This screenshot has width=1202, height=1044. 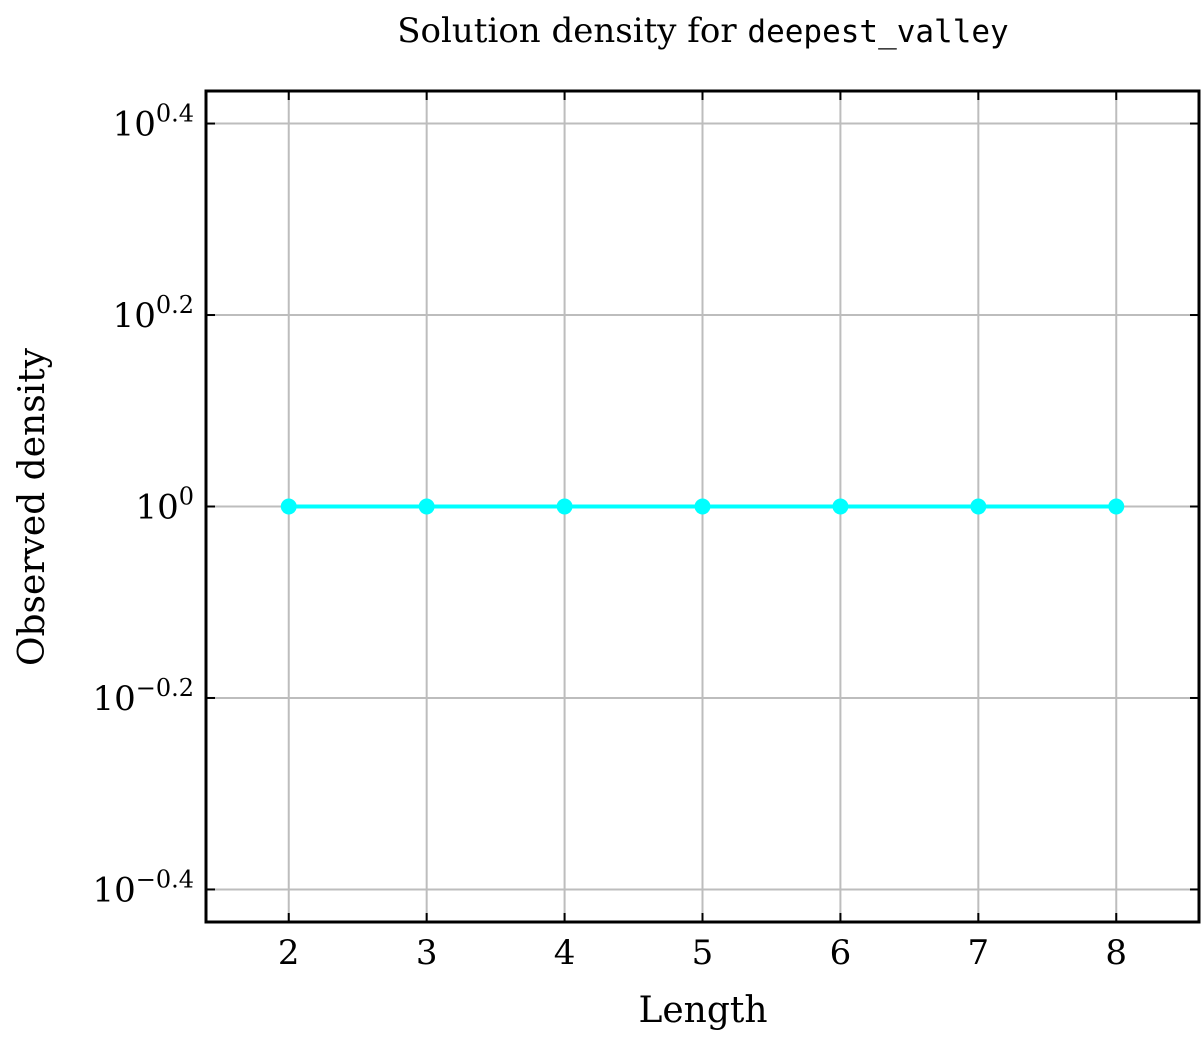 I want to click on x-tick-label: 7, so click(x=979, y=953).